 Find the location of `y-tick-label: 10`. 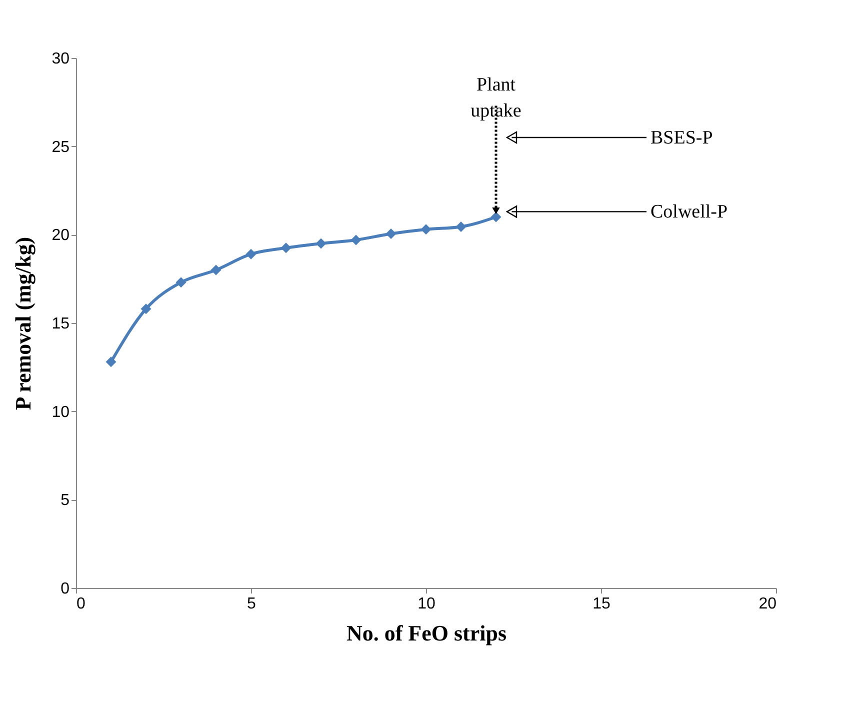

y-tick-label: 10 is located at coordinates (61, 412).